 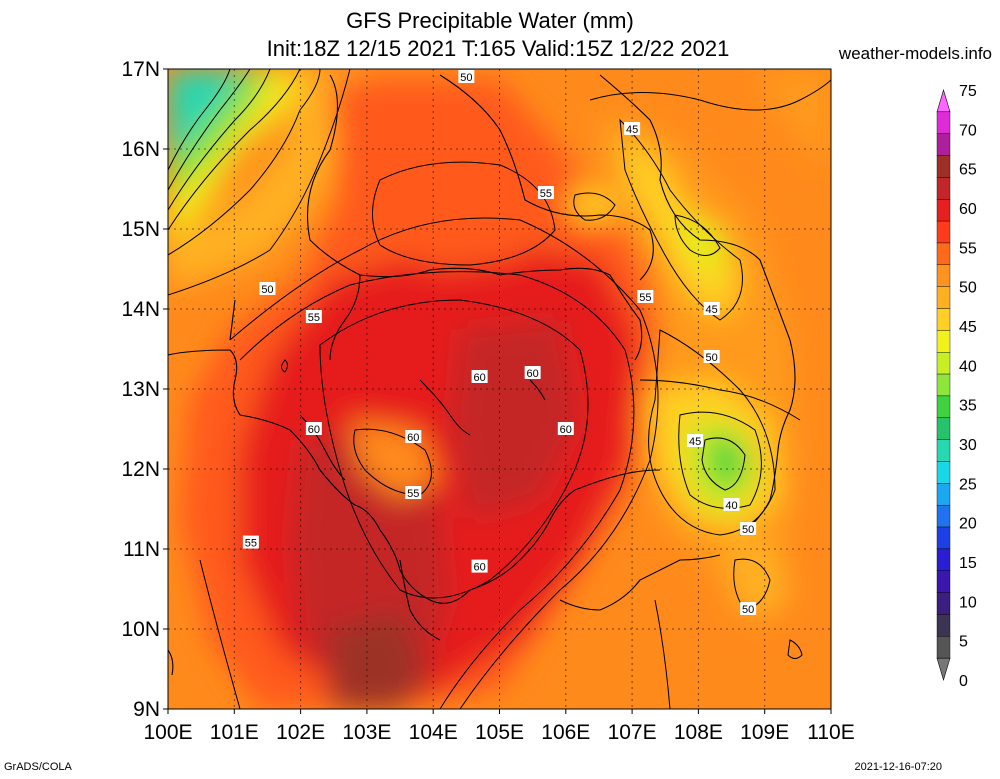 What do you see at coordinates (968, 327) in the screenshot?
I see `colorbar-label: 45` at bounding box center [968, 327].